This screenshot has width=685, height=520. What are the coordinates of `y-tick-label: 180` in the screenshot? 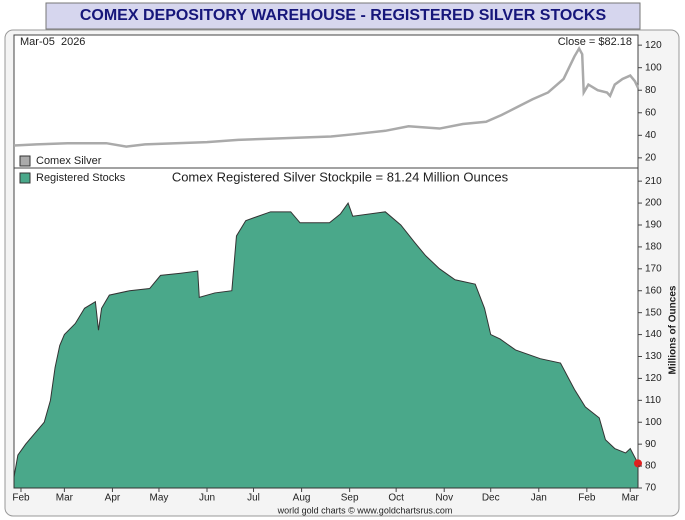 It's located at (653, 247).